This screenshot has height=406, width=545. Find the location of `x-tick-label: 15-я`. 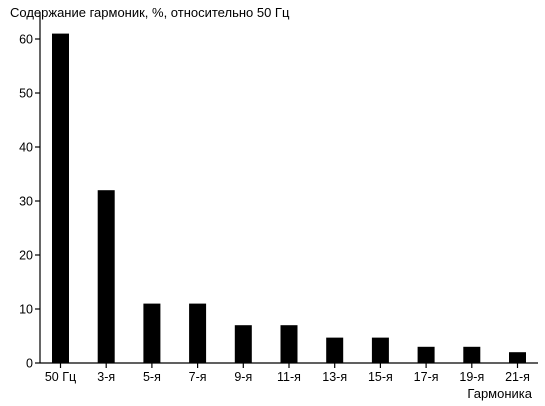

x-tick-label: 15-я is located at coordinates (380, 377).